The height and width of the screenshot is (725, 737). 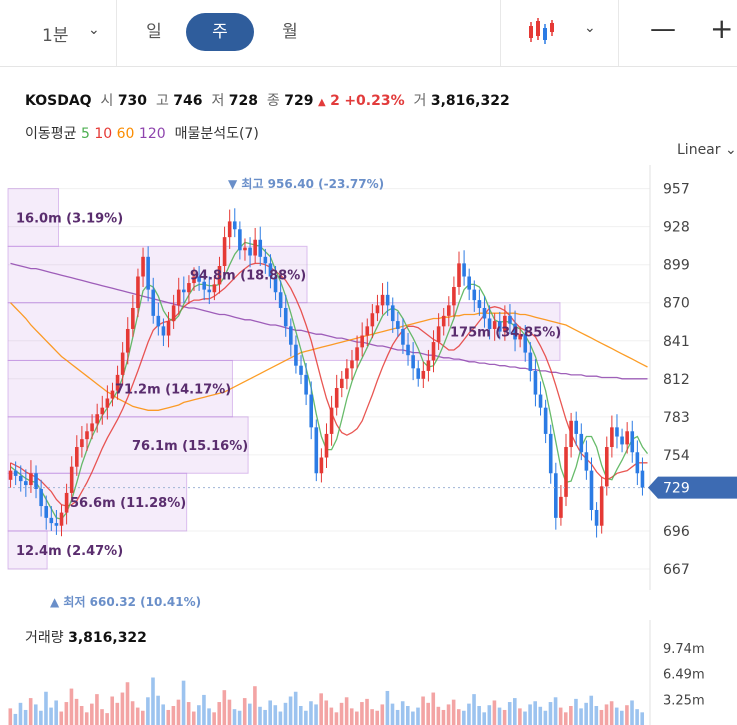 What do you see at coordinates (722, 28) in the screenshot?
I see `zoom-in-button: +` at bounding box center [722, 28].